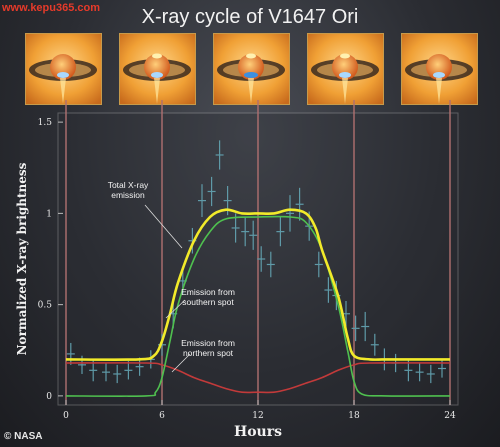 This screenshot has width=500, height=447. I want to click on x-tick-label-3: 18, so click(354, 416).